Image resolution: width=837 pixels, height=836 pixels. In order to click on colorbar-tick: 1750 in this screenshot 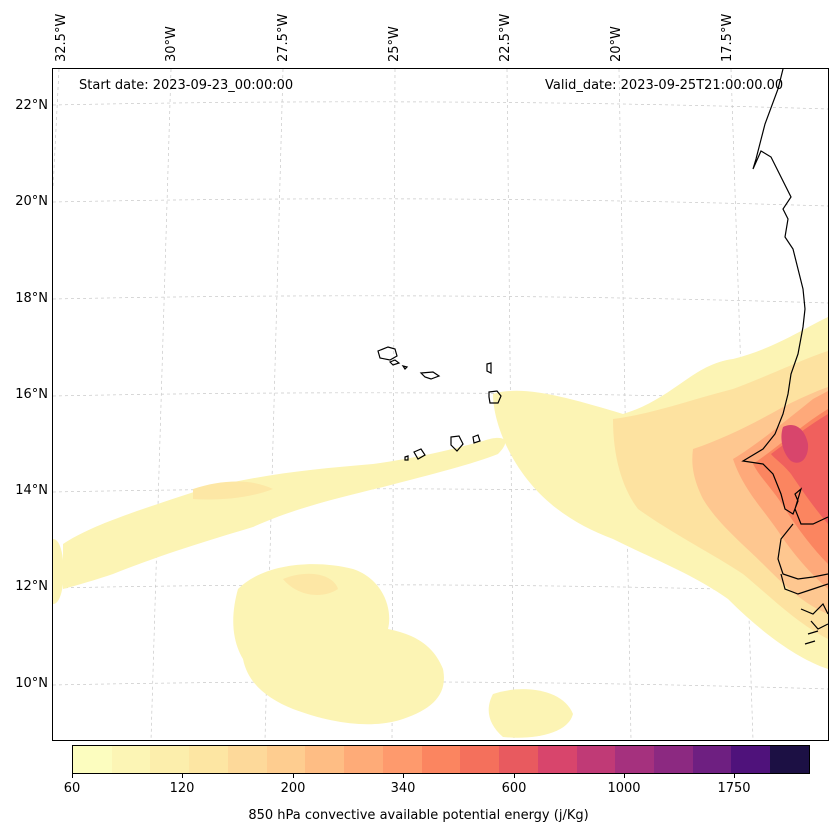, I will do `click(734, 788)`.